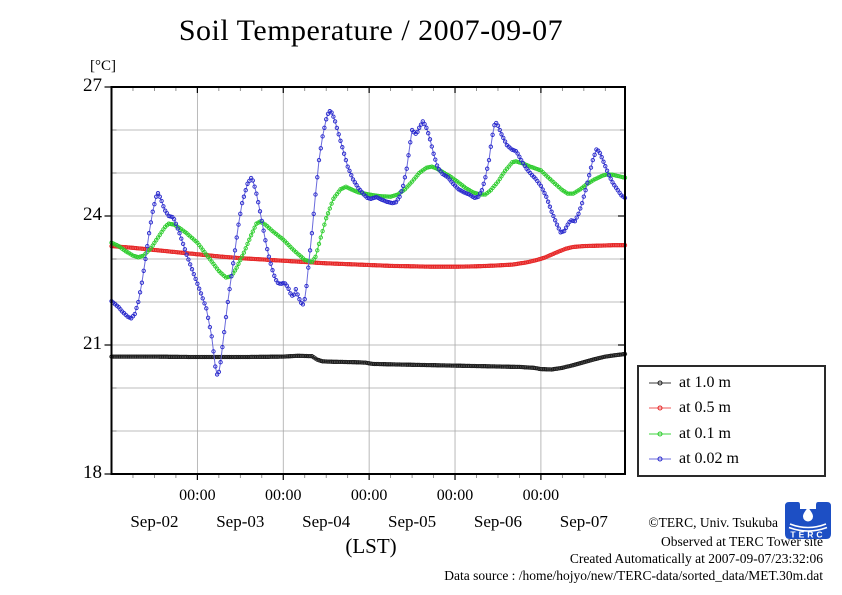 The height and width of the screenshot is (595, 842). Describe the element at coordinates (807, 535) in the screenshot. I see `svg-text: TERC` at that location.